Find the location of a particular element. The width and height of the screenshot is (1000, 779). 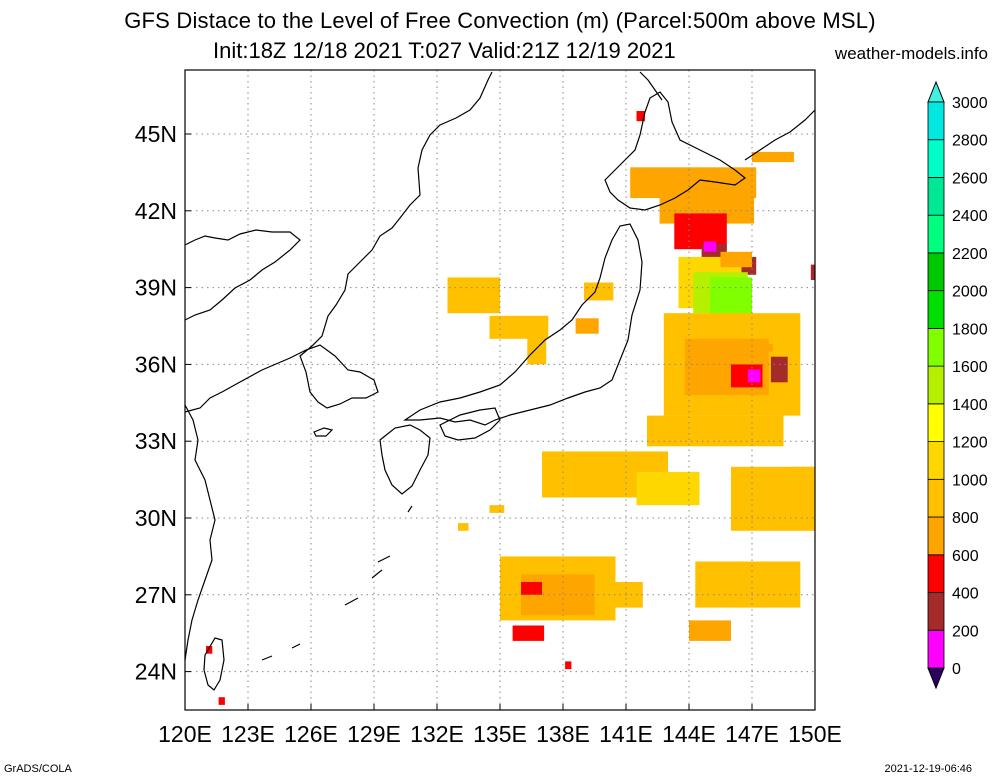

colorbar-label: 3000 is located at coordinates (970, 103).